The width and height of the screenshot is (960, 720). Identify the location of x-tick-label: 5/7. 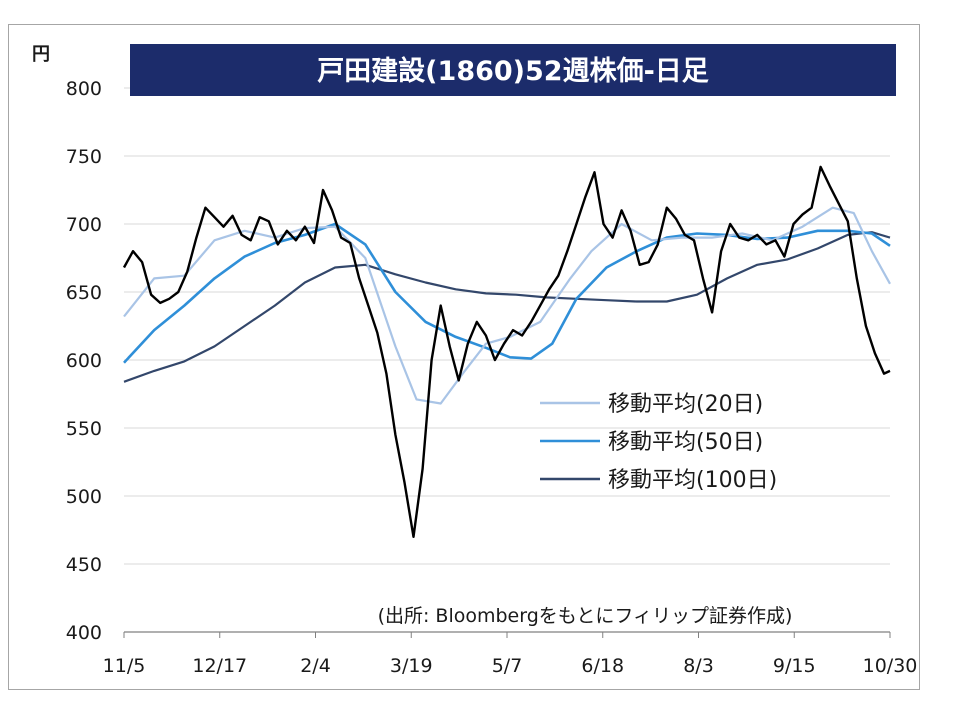
(507, 666).